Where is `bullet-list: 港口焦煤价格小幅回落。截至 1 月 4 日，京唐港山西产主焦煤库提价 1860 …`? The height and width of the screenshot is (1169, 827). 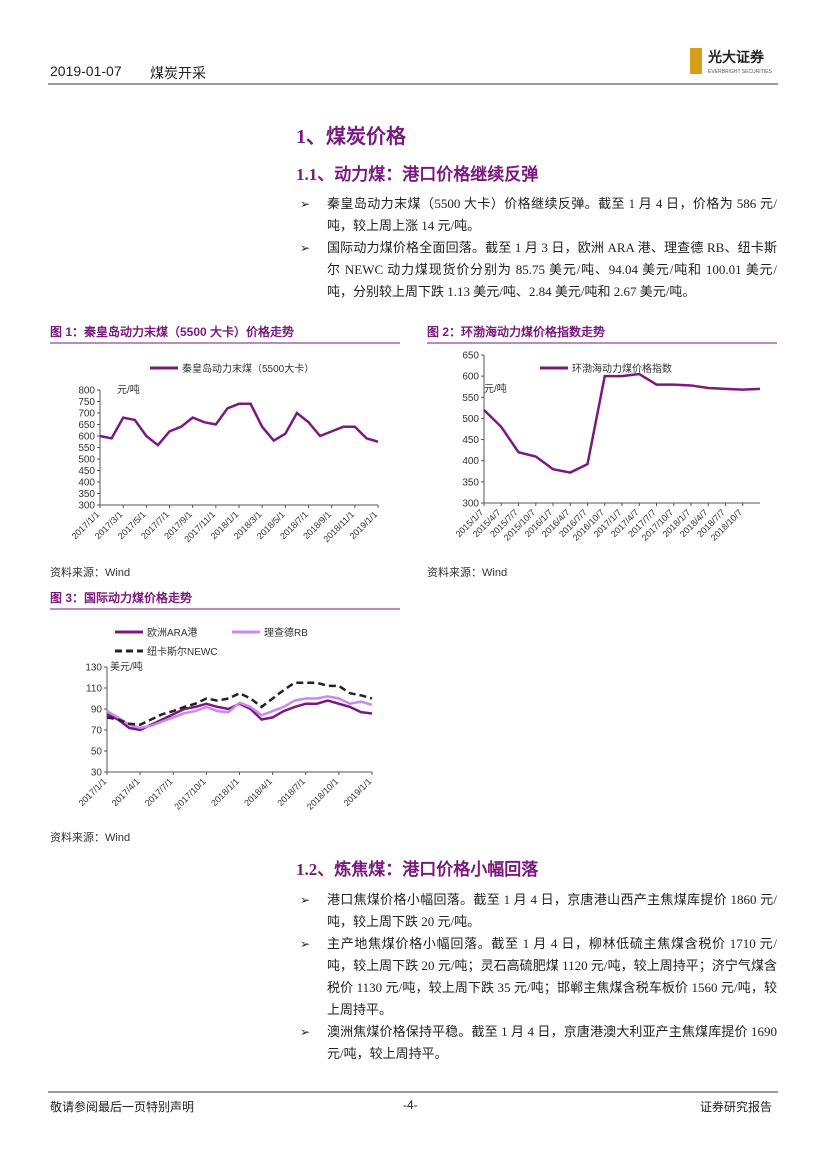 bullet-list: 港口焦煤价格小幅回落。截至 1 月 4 日，京唐港山西产主焦煤库提价 1860 … is located at coordinates (538, 977).